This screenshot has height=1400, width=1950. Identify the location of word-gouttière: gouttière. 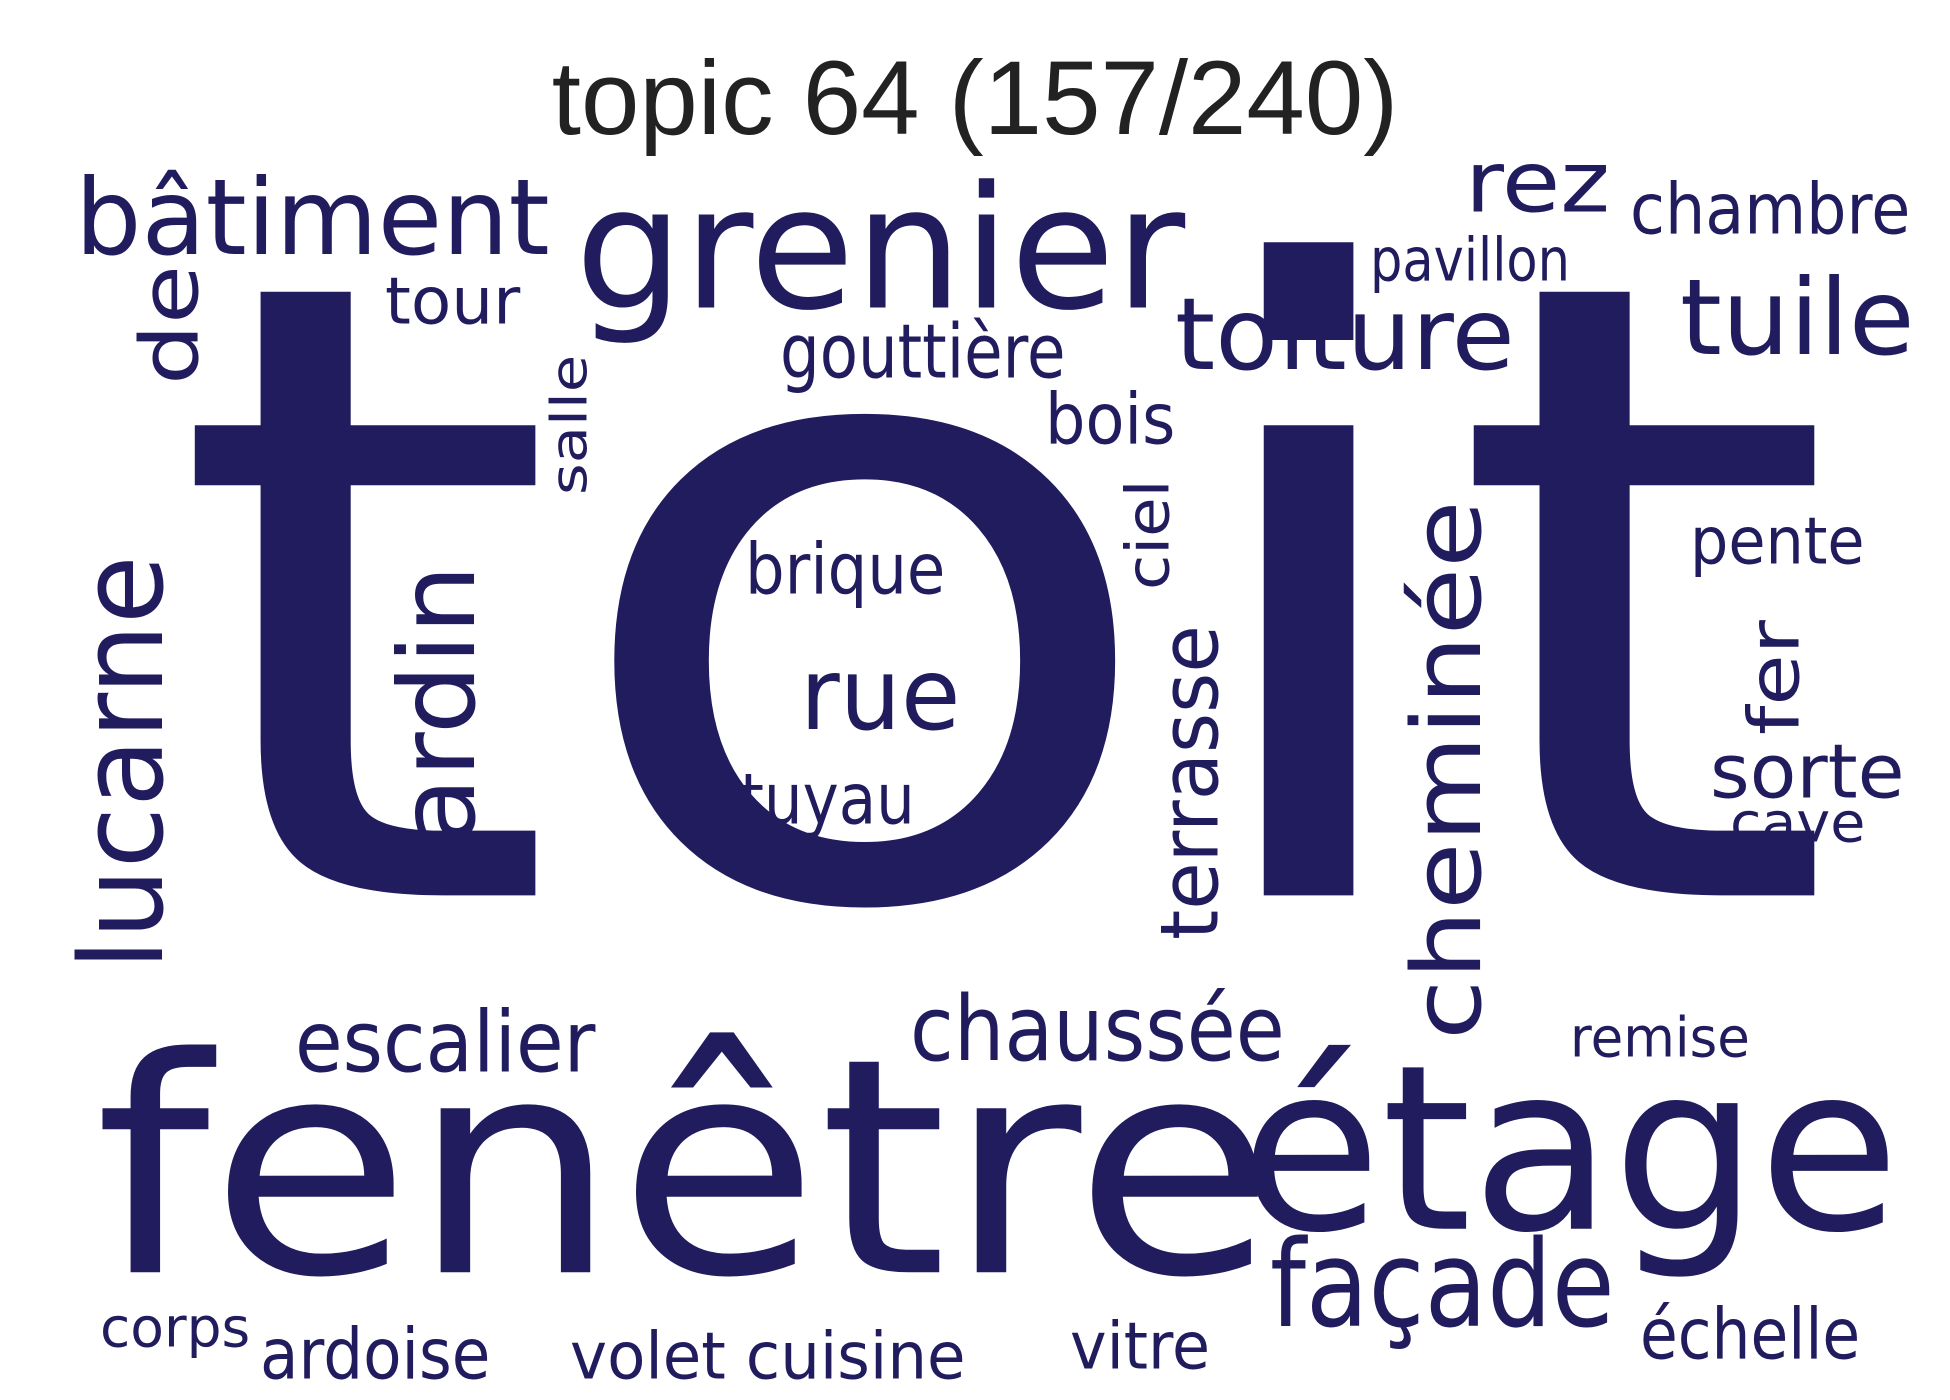
(923, 352).